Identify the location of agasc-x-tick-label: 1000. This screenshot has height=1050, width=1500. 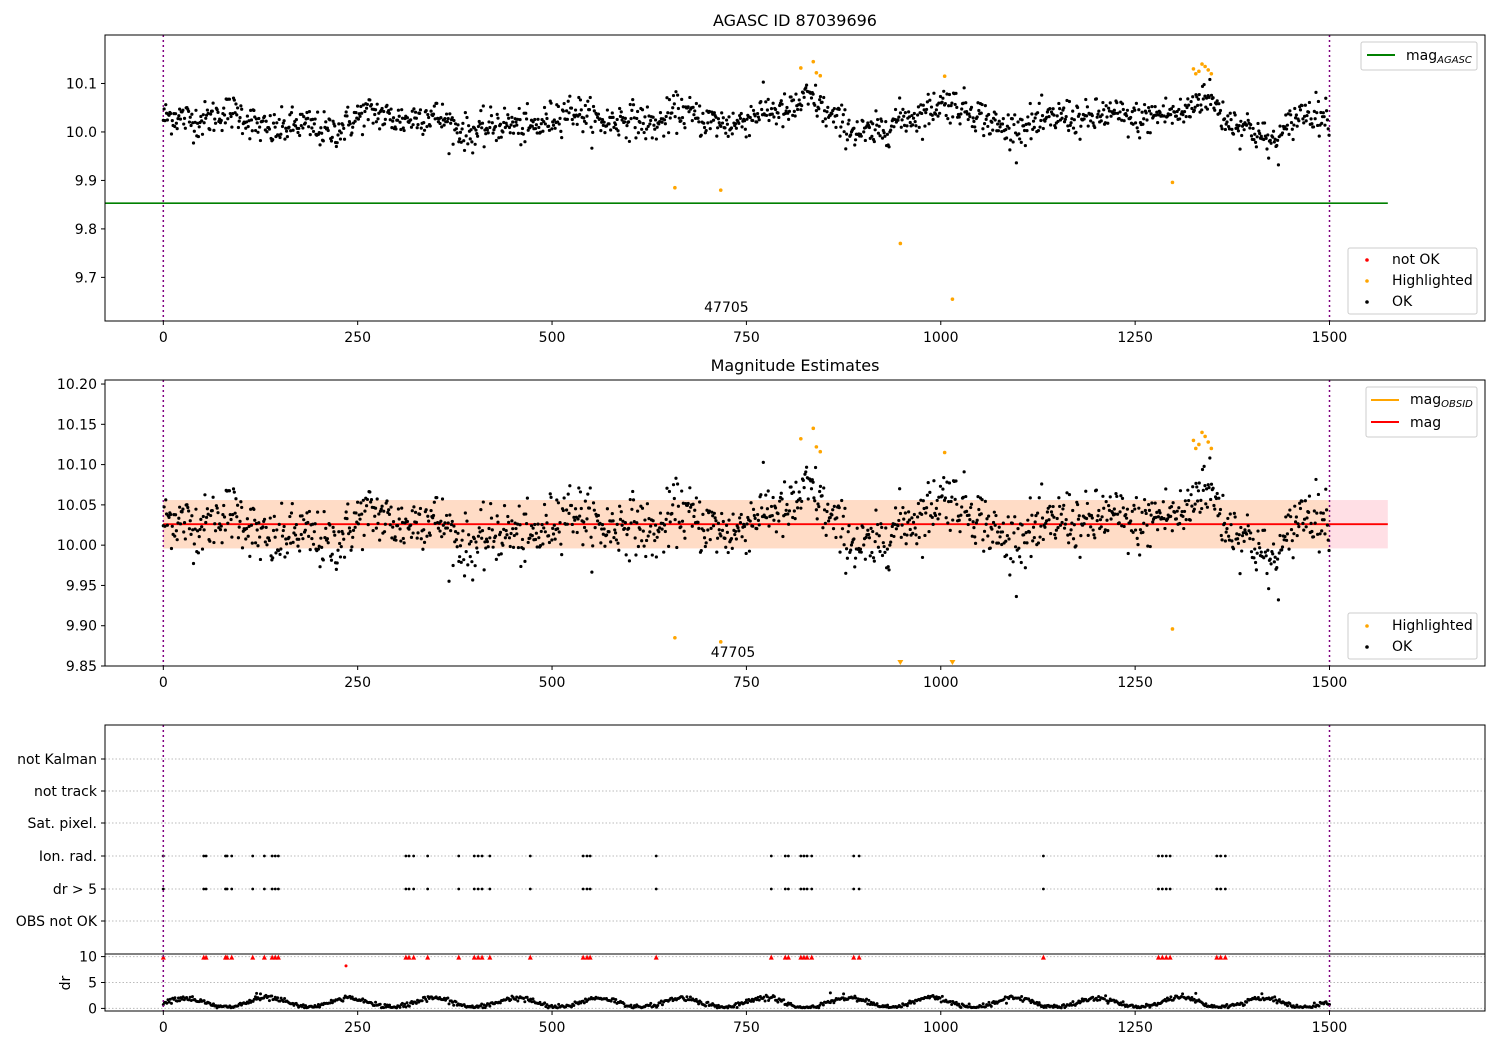
(941, 338).